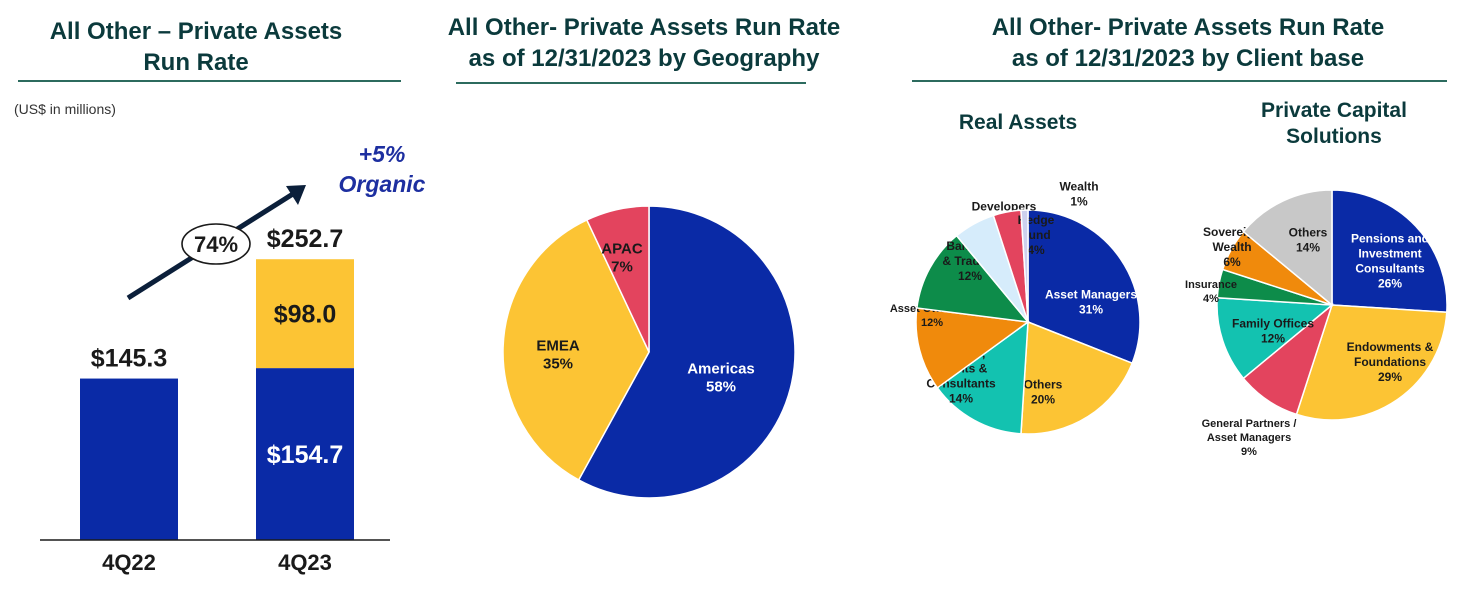 This screenshot has width=1480, height=602. What do you see at coordinates (644, 27) in the screenshot?
I see `panel2-title-line1: All Other- Private Assets Run Rate` at bounding box center [644, 27].